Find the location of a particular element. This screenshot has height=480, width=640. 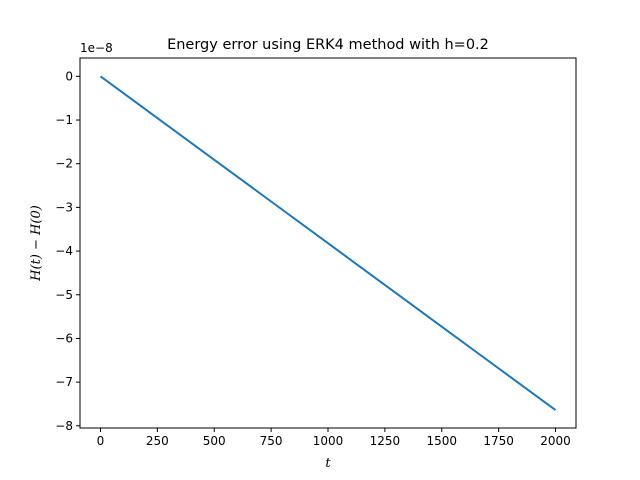

x-tick-label: 0 is located at coordinates (101, 441).